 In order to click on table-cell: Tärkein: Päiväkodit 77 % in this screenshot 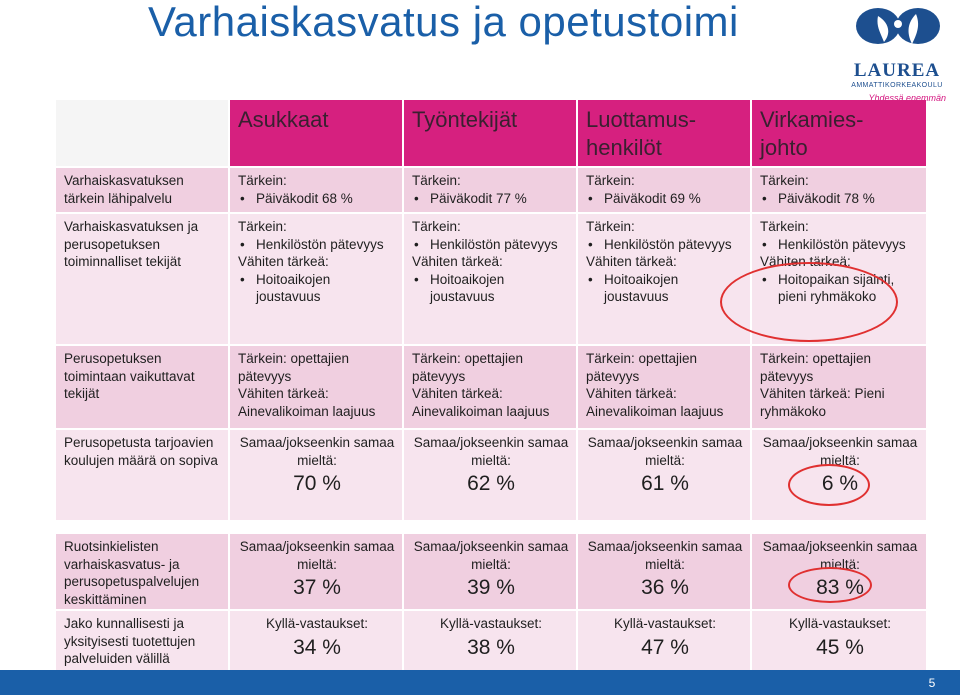, I will do `click(490, 190)`.